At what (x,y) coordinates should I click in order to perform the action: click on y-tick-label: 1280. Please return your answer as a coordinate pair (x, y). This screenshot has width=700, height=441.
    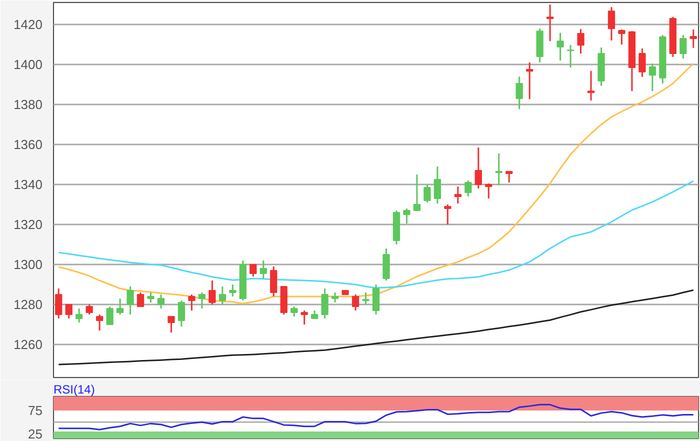
    Looking at the image, I should click on (28, 304).